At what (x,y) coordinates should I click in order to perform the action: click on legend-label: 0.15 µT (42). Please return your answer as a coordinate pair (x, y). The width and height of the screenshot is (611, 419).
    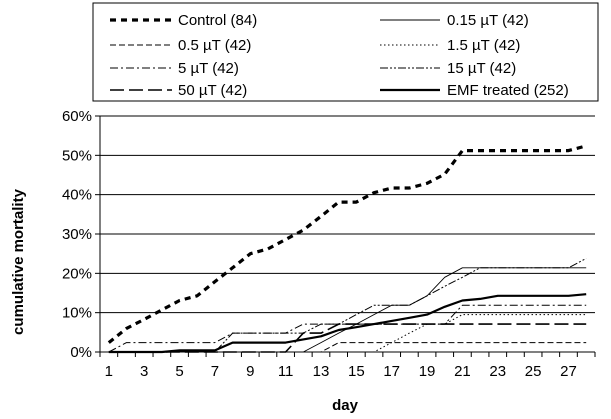
    Looking at the image, I should click on (488, 20).